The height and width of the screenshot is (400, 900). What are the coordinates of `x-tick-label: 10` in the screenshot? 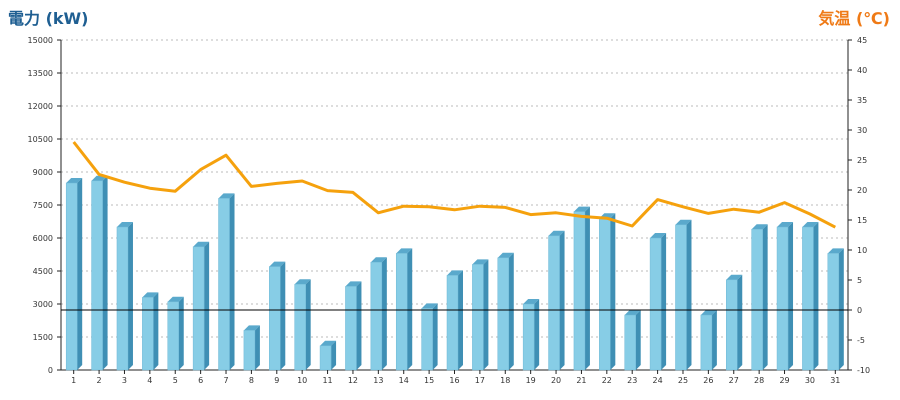 It's located at (302, 380).